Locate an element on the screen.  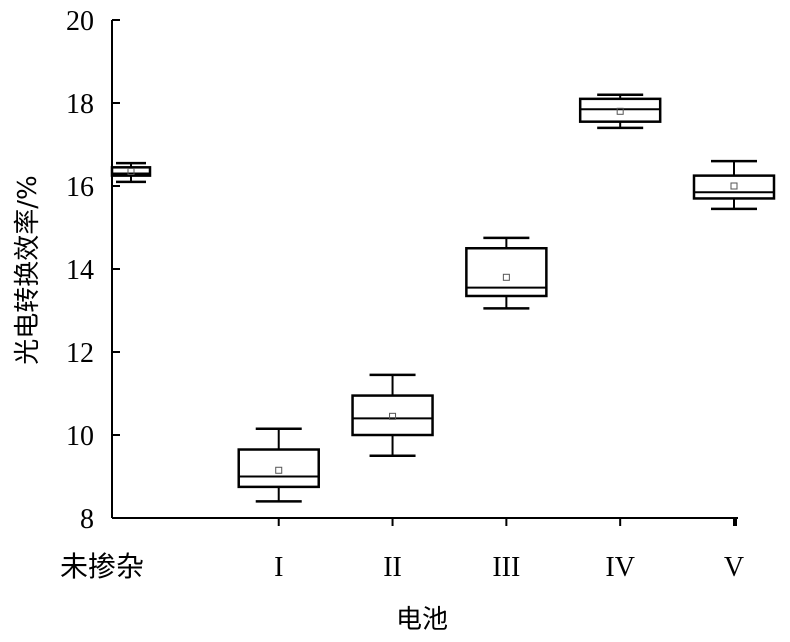
box-I is located at coordinates (278, 465).